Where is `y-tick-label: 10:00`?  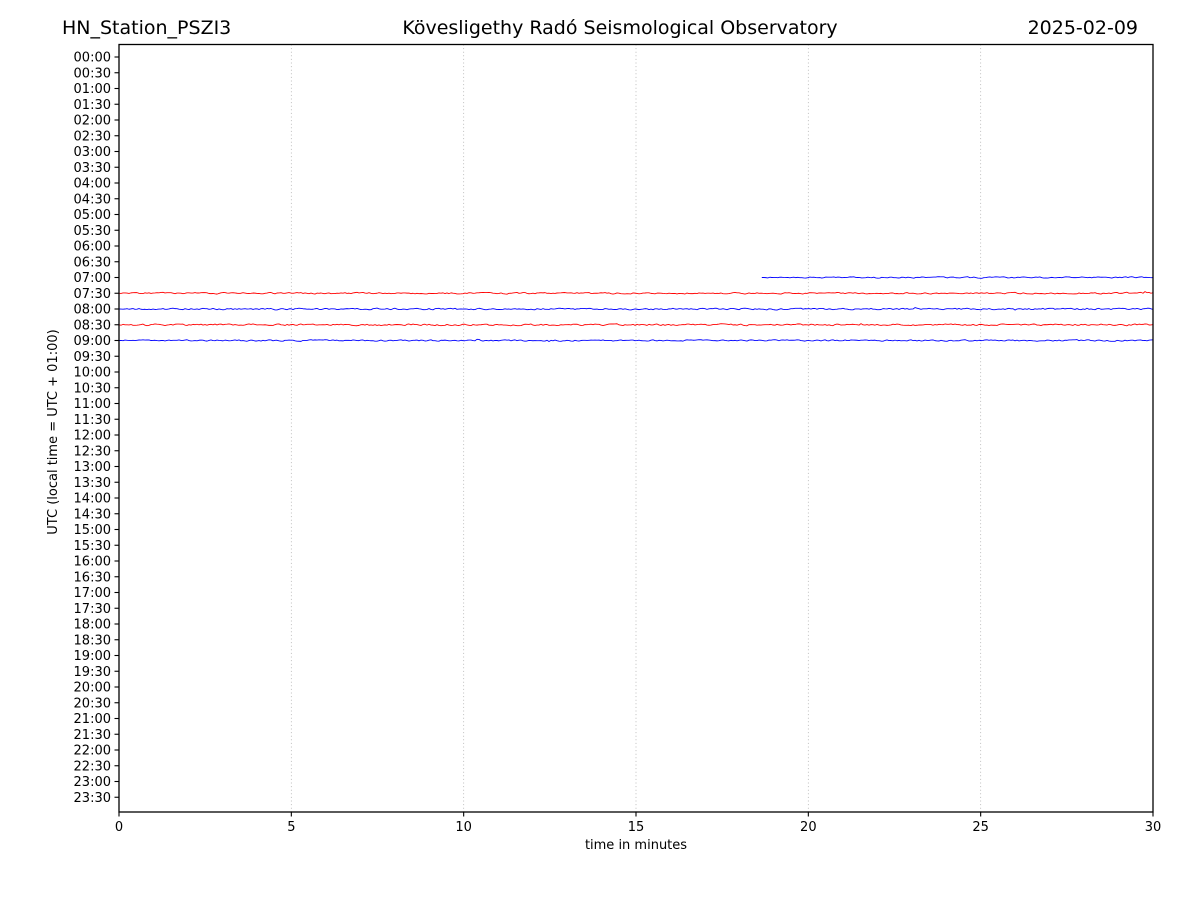 y-tick-label: 10:00 is located at coordinates (92, 373).